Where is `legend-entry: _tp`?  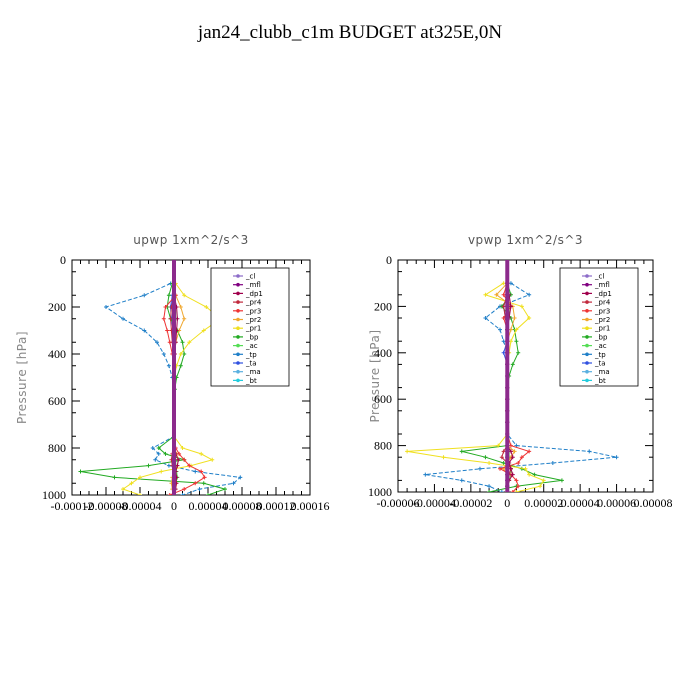
legend-entry: _tp is located at coordinates (251, 355).